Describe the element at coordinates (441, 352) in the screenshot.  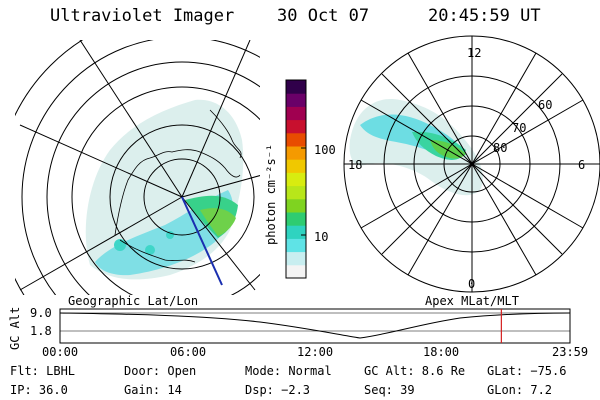
I see `time-tick-1800: 18:00` at that location.